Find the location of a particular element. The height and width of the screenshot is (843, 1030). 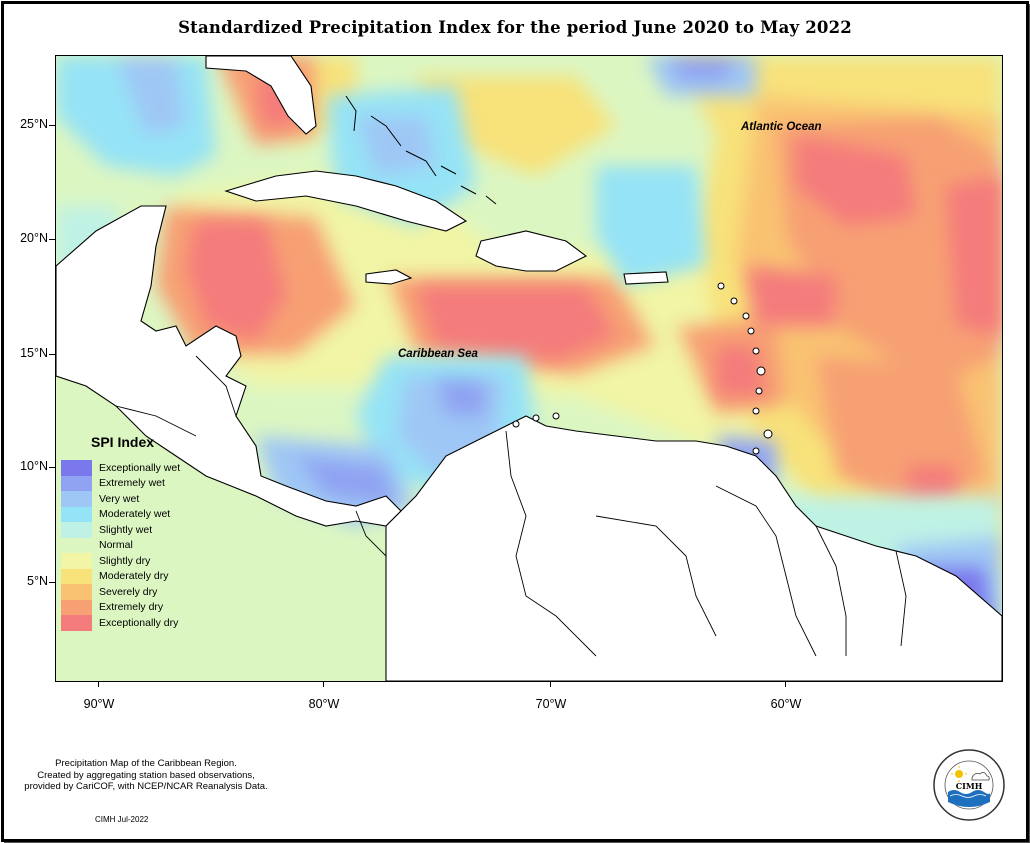

legend-row: Very wet is located at coordinates (131, 499).